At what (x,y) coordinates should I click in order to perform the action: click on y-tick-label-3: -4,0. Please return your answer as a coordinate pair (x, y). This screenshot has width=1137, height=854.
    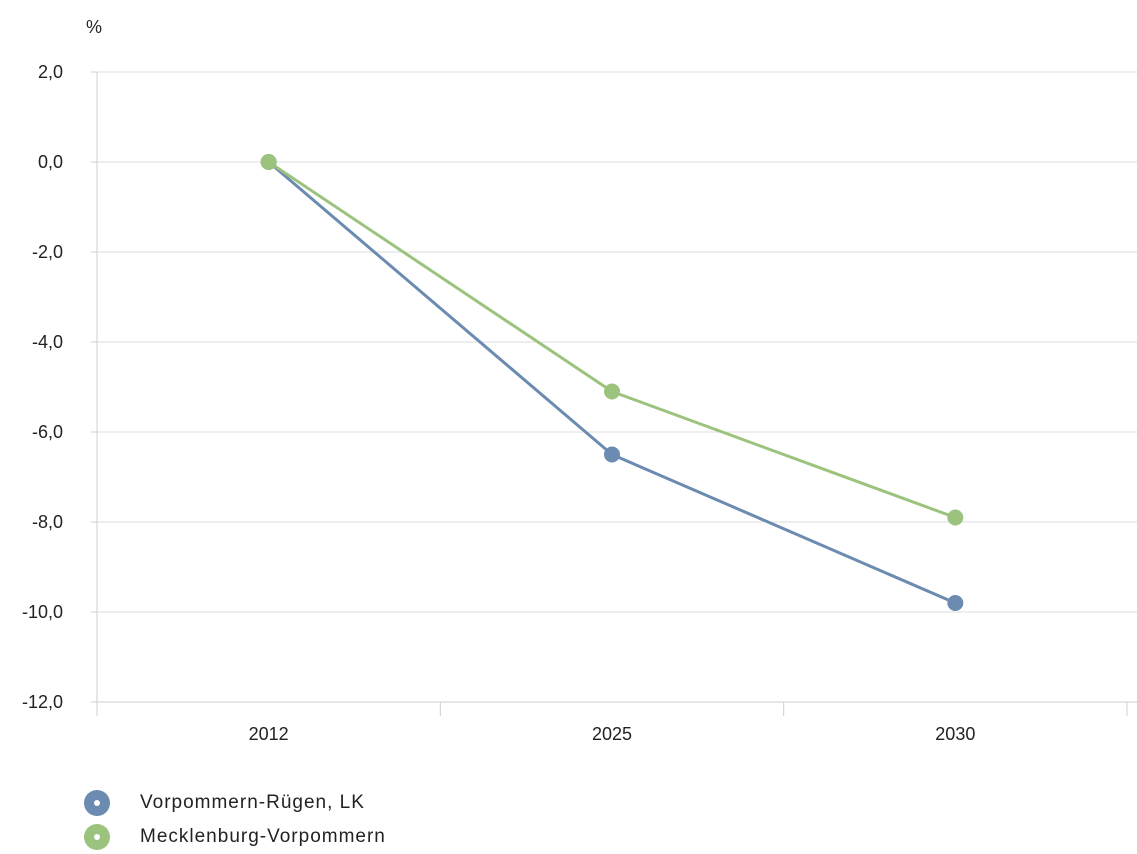
    Looking at the image, I should click on (47, 342).